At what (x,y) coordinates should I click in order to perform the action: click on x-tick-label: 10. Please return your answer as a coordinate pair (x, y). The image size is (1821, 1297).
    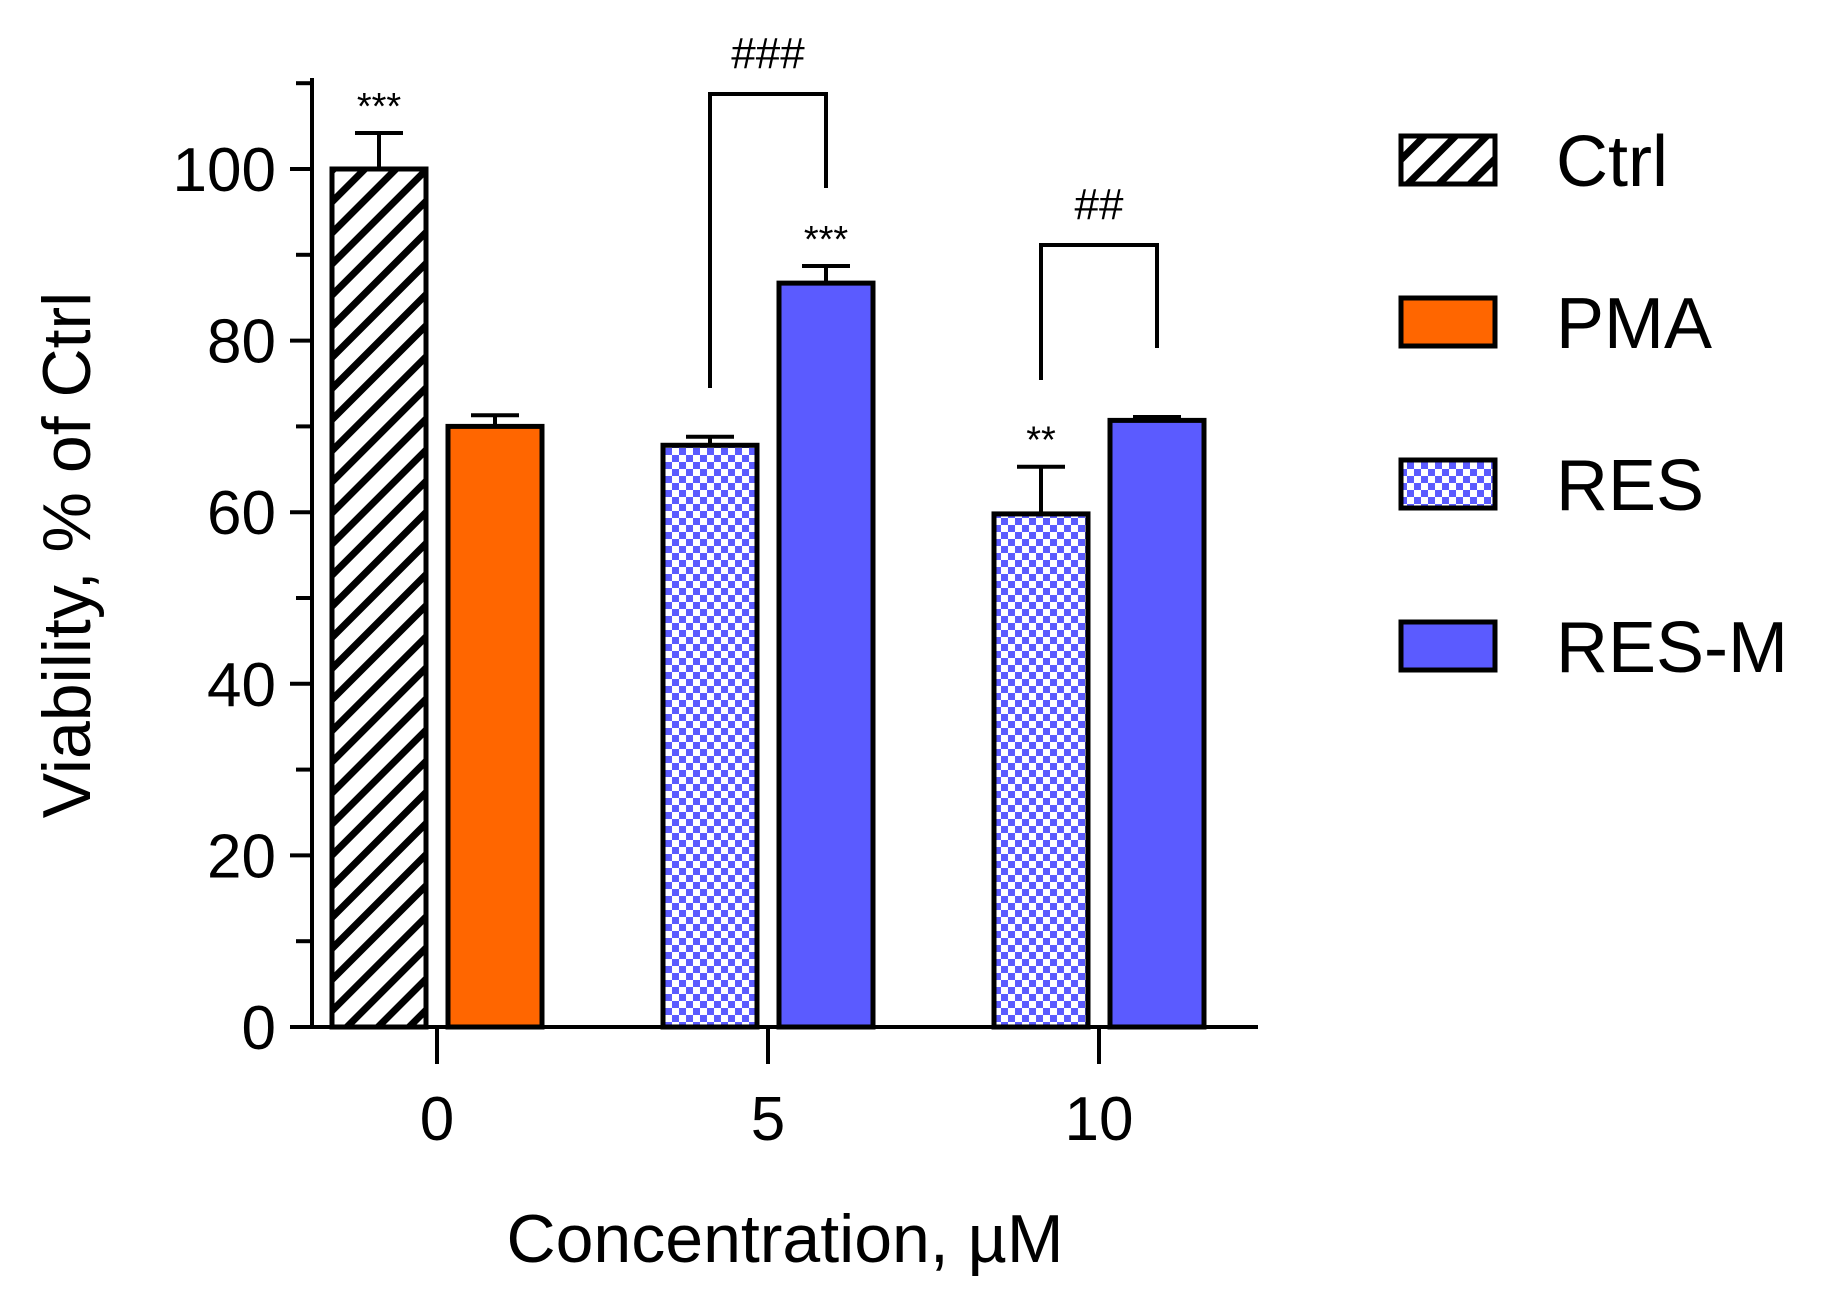
    Looking at the image, I should click on (1099, 1119).